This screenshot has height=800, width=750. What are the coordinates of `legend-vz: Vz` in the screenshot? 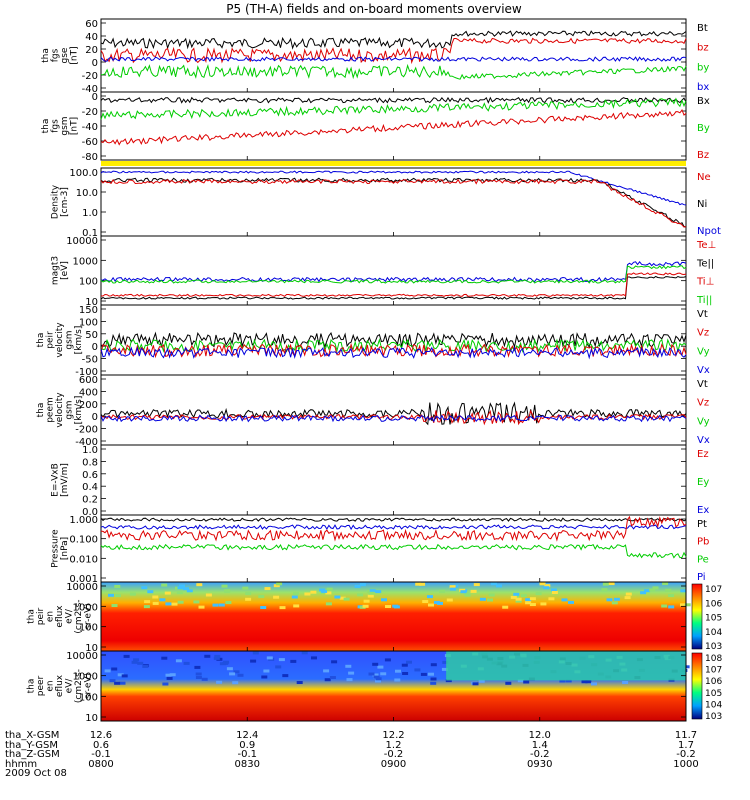 It's located at (703, 333).